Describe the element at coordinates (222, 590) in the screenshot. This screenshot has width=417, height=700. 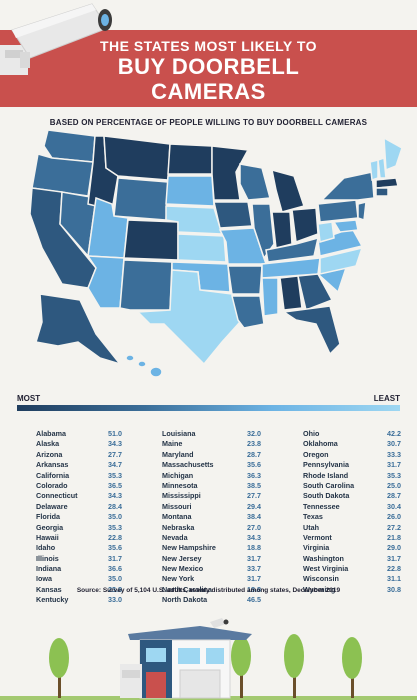
I see `state-row: North Carolina 18.8` at that location.